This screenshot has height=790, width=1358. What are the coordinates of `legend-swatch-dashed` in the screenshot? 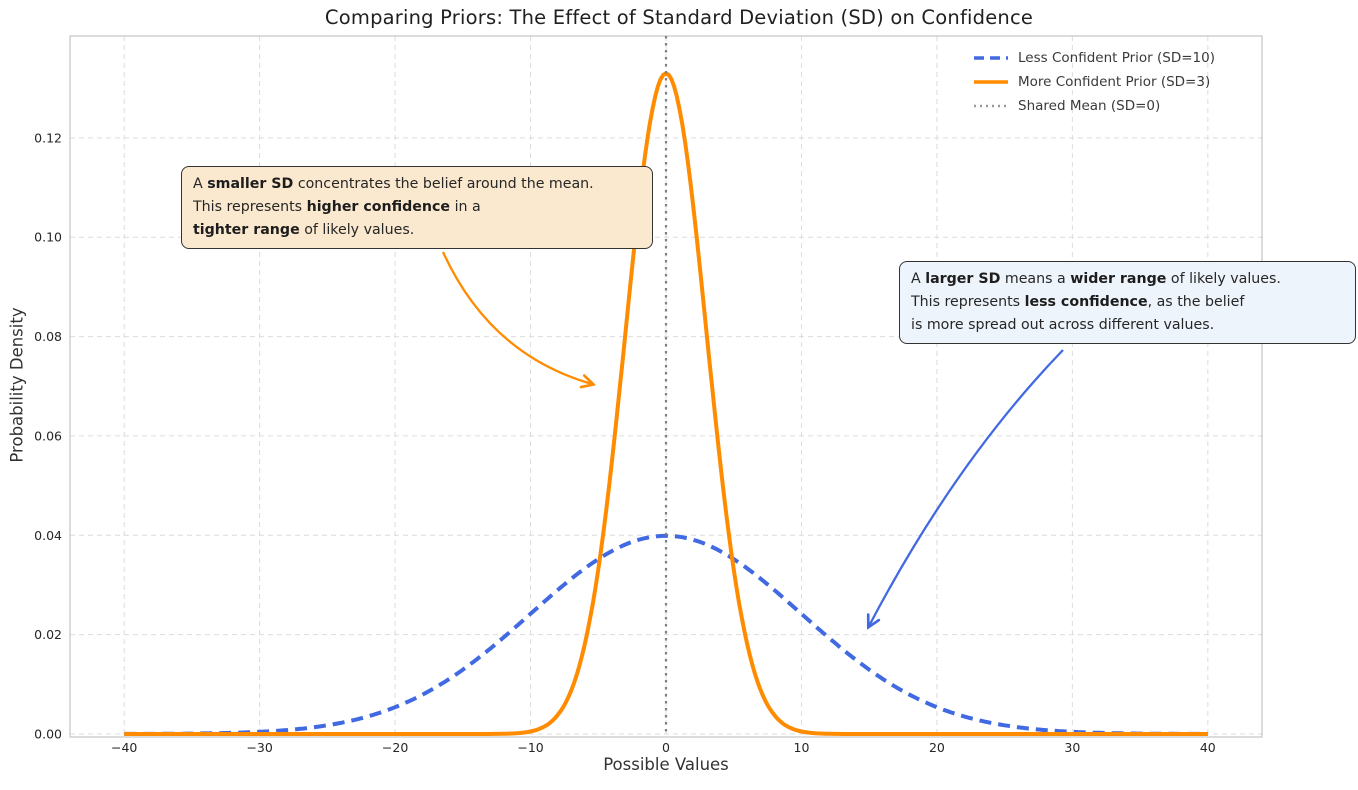 It's located at (991, 58).